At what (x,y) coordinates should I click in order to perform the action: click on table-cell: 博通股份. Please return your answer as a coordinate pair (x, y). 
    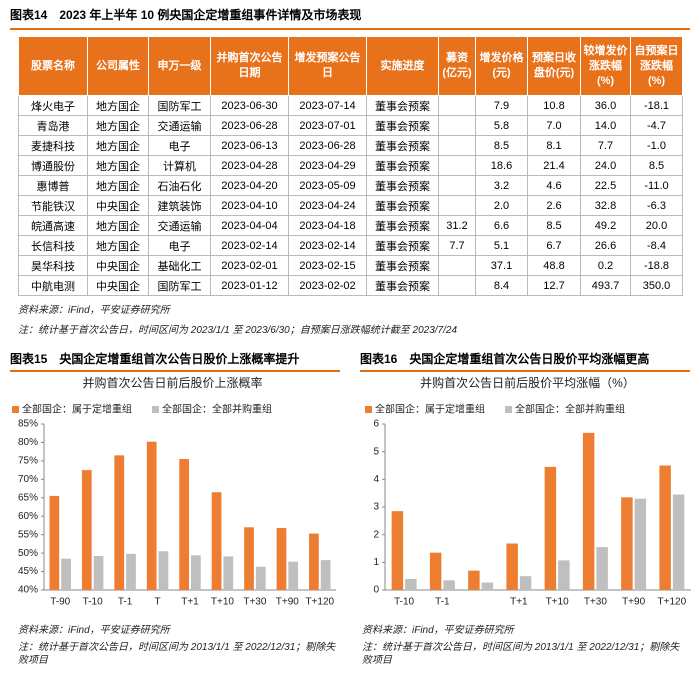
    Looking at the image, I should click on (53, 165).